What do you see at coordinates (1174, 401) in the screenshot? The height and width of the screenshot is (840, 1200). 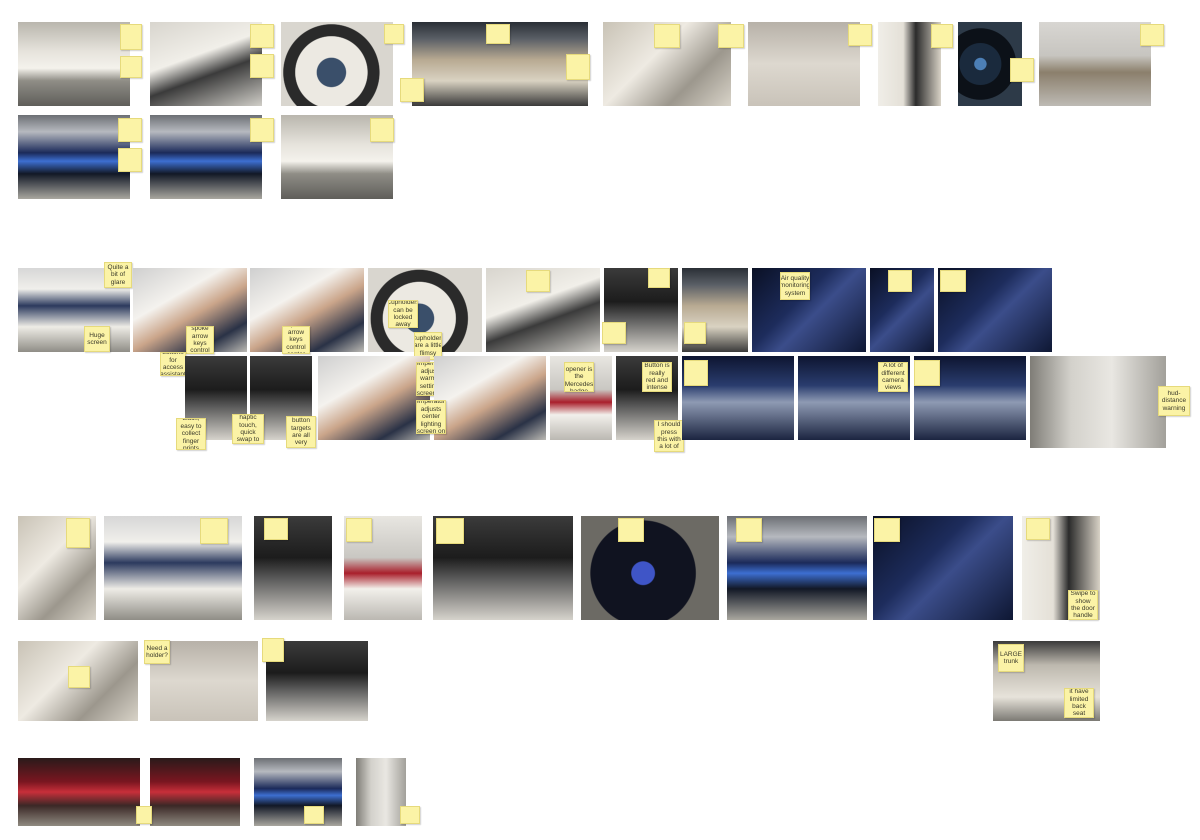 I see `note-hud-warning: hud-distance warning` at bounding box center [1174, 401].